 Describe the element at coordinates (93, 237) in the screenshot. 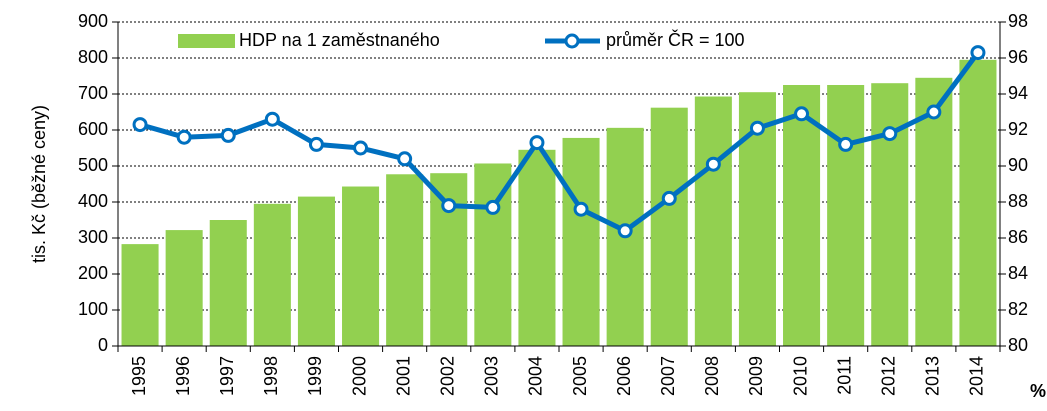

I see `y-tick-label: 300` at that location.